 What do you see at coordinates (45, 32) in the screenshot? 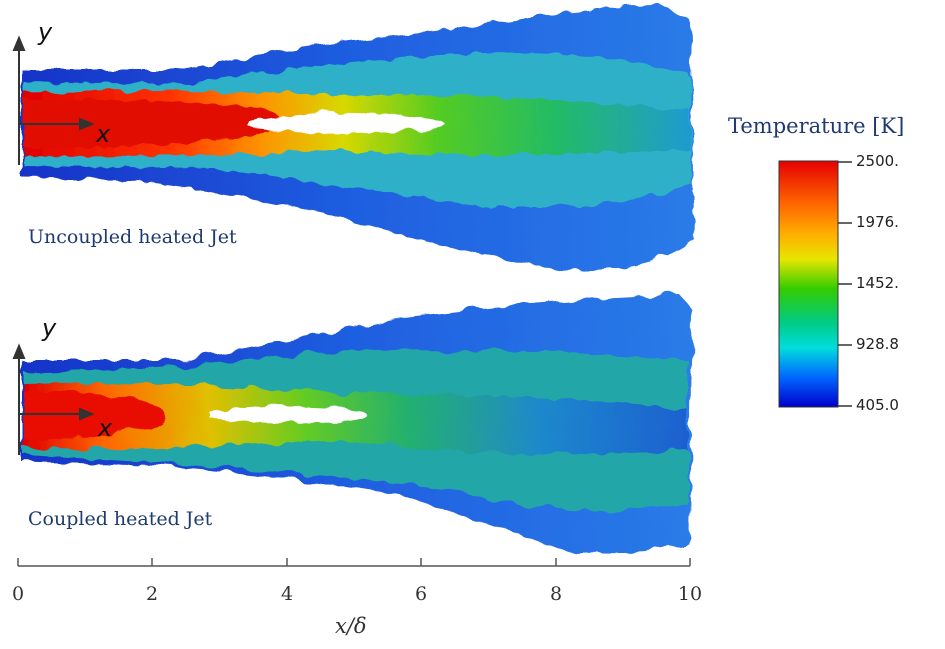
I see `upper-y-axis-letter: y` at bounding box center [45, 32].